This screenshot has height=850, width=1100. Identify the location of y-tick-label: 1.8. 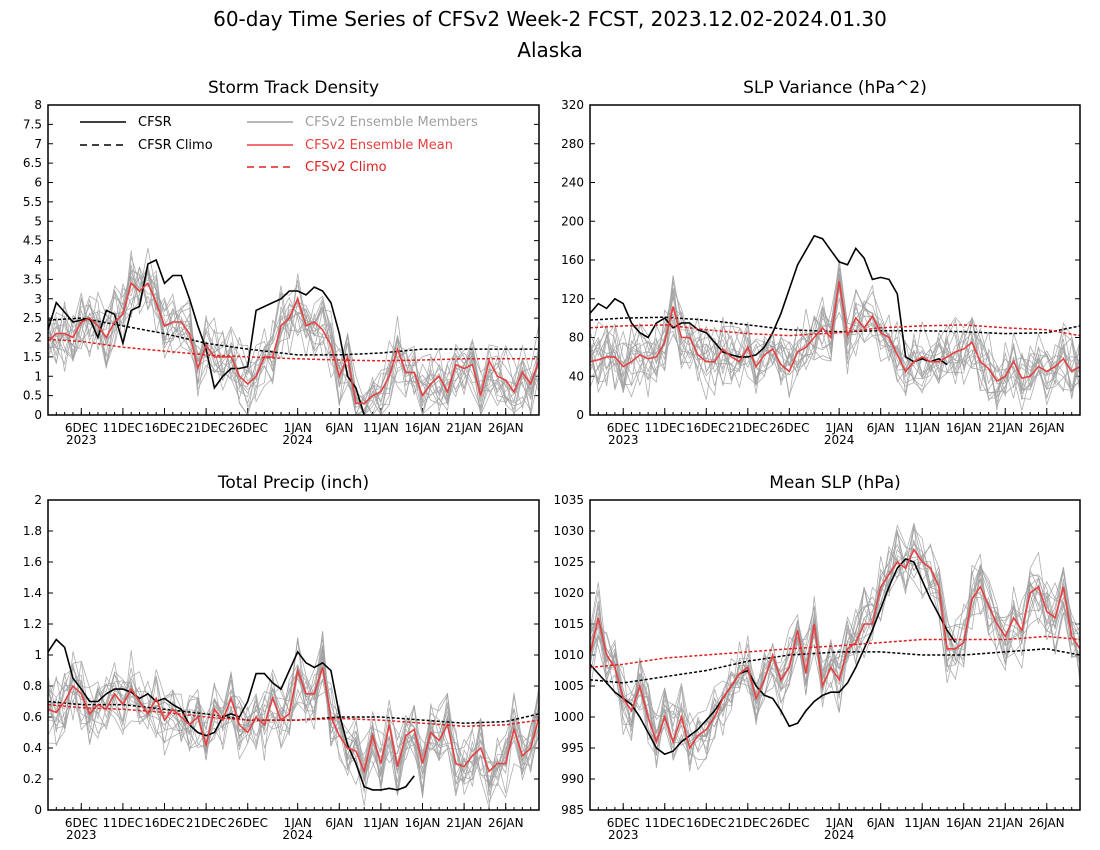
(32, 531).